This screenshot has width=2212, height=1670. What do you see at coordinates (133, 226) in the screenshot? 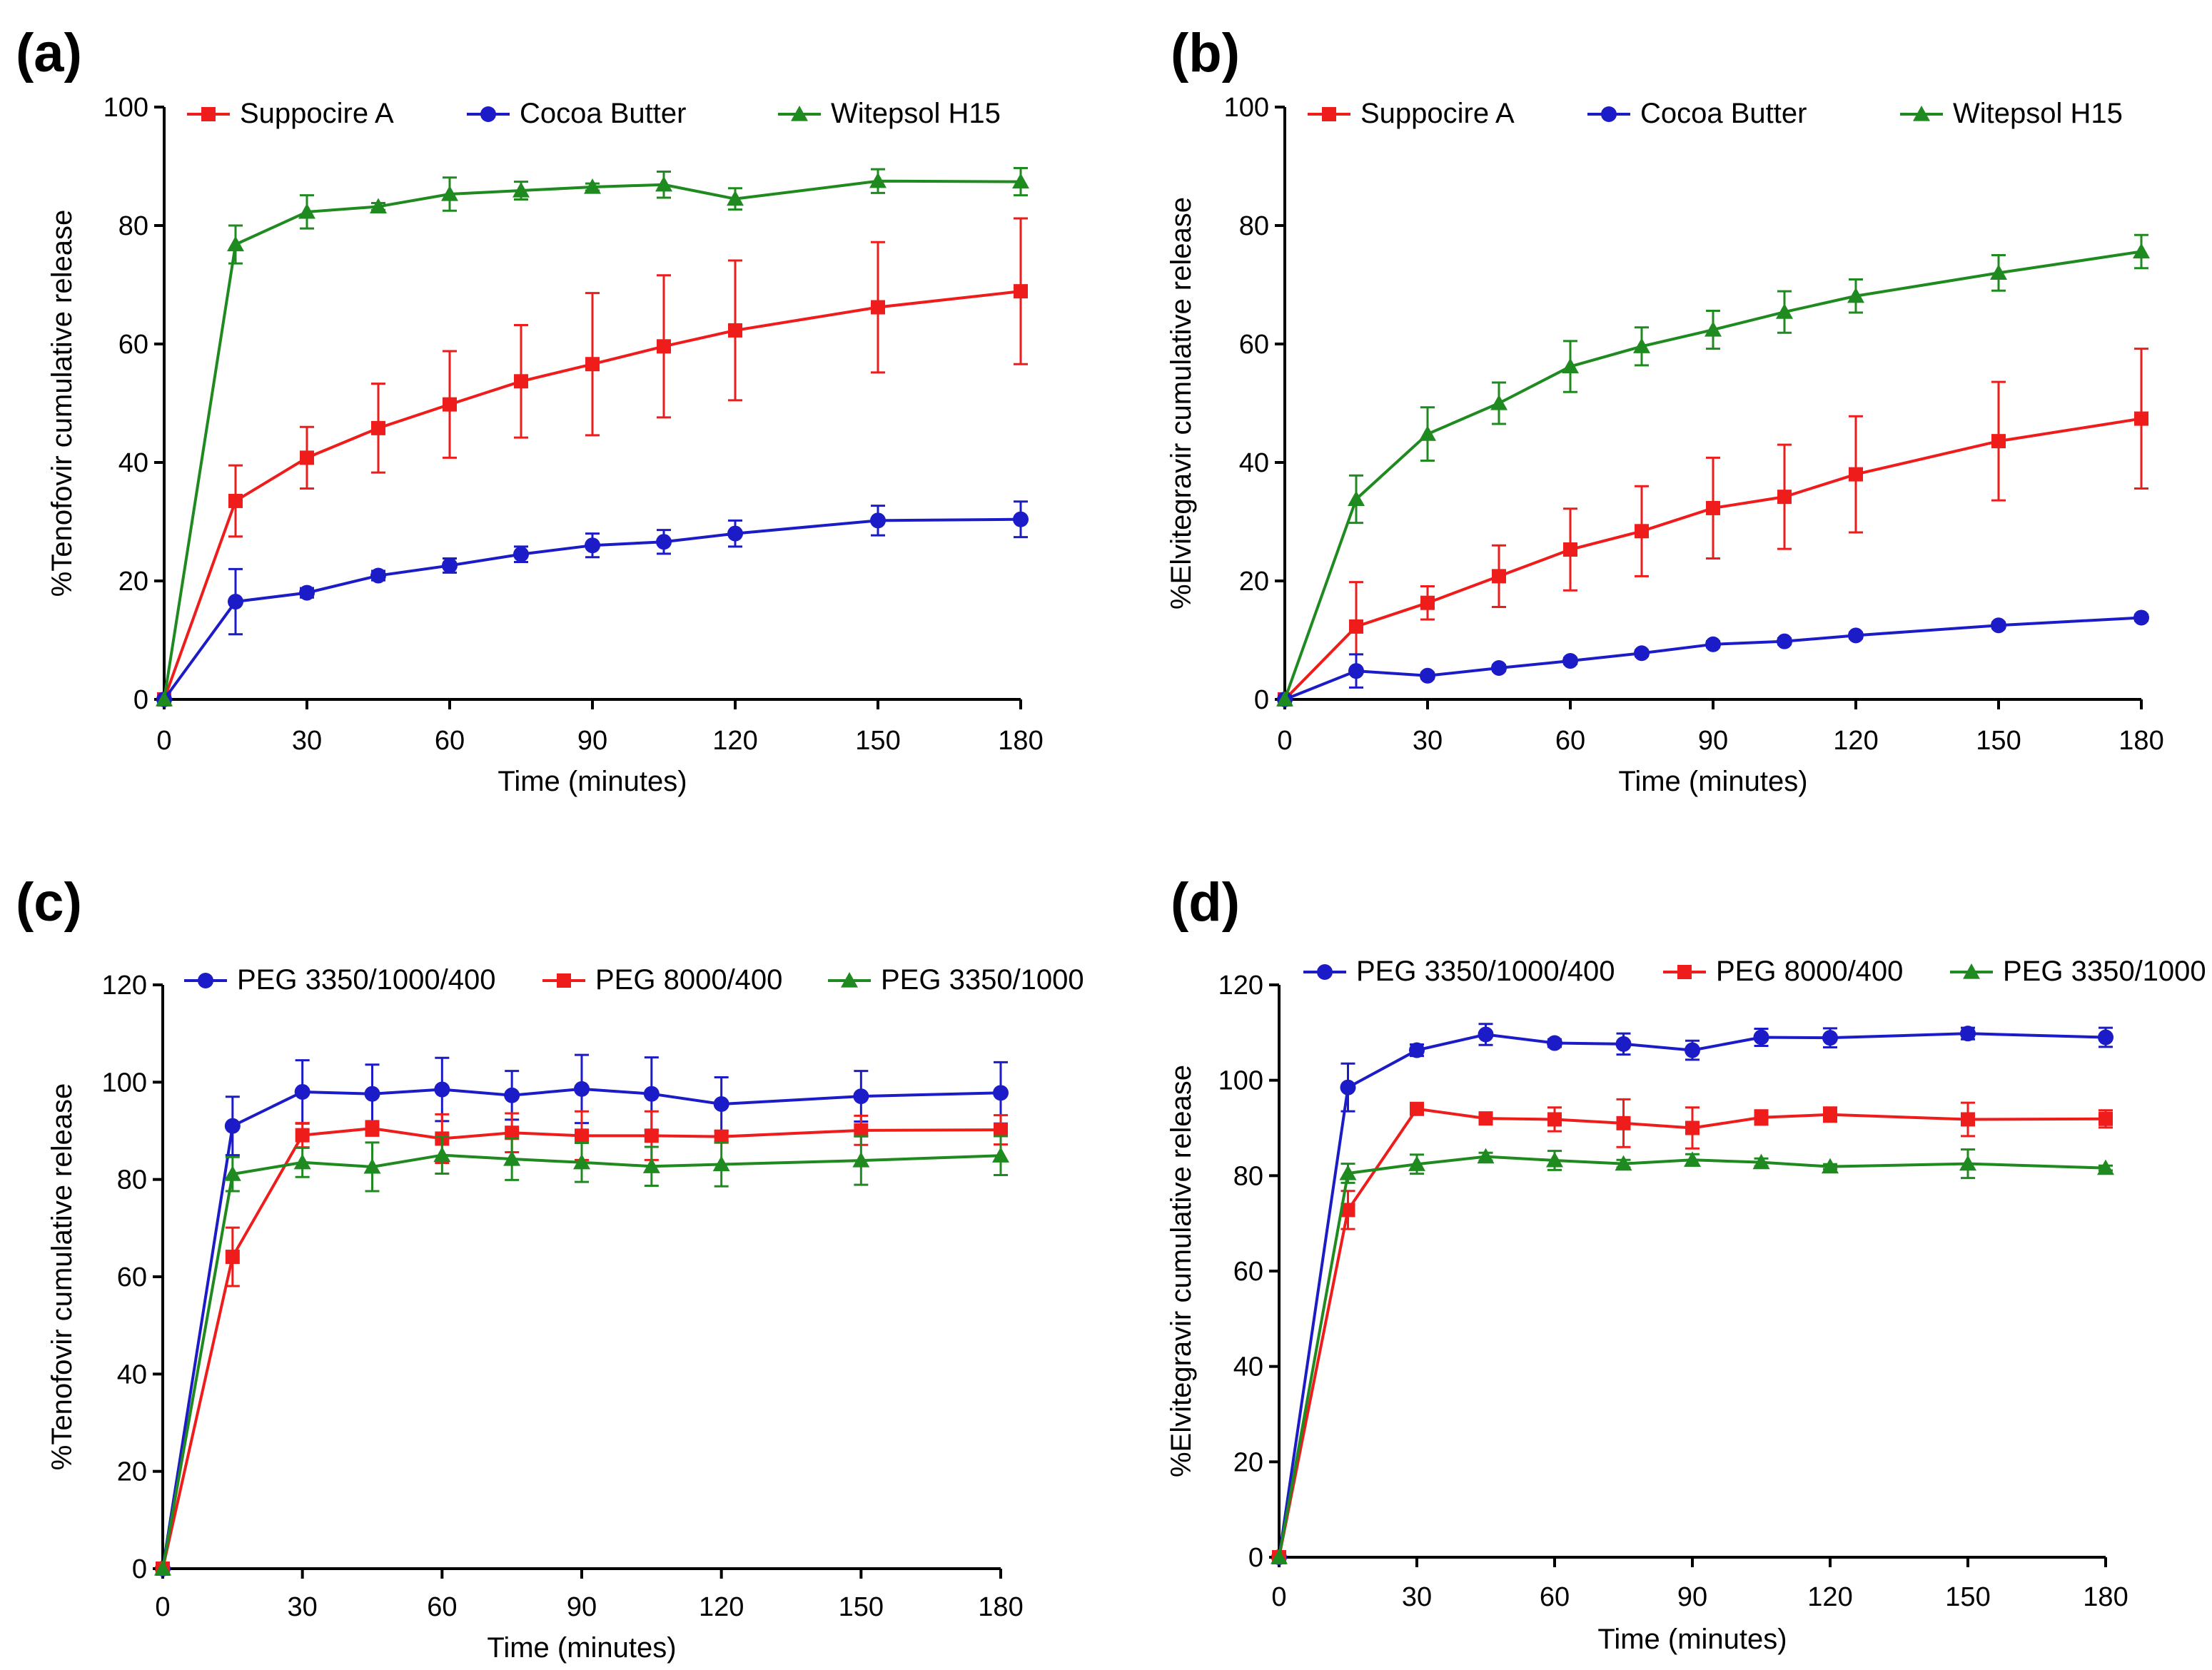
I see `y-tick-label: 80` at bounding box center [133, 226].